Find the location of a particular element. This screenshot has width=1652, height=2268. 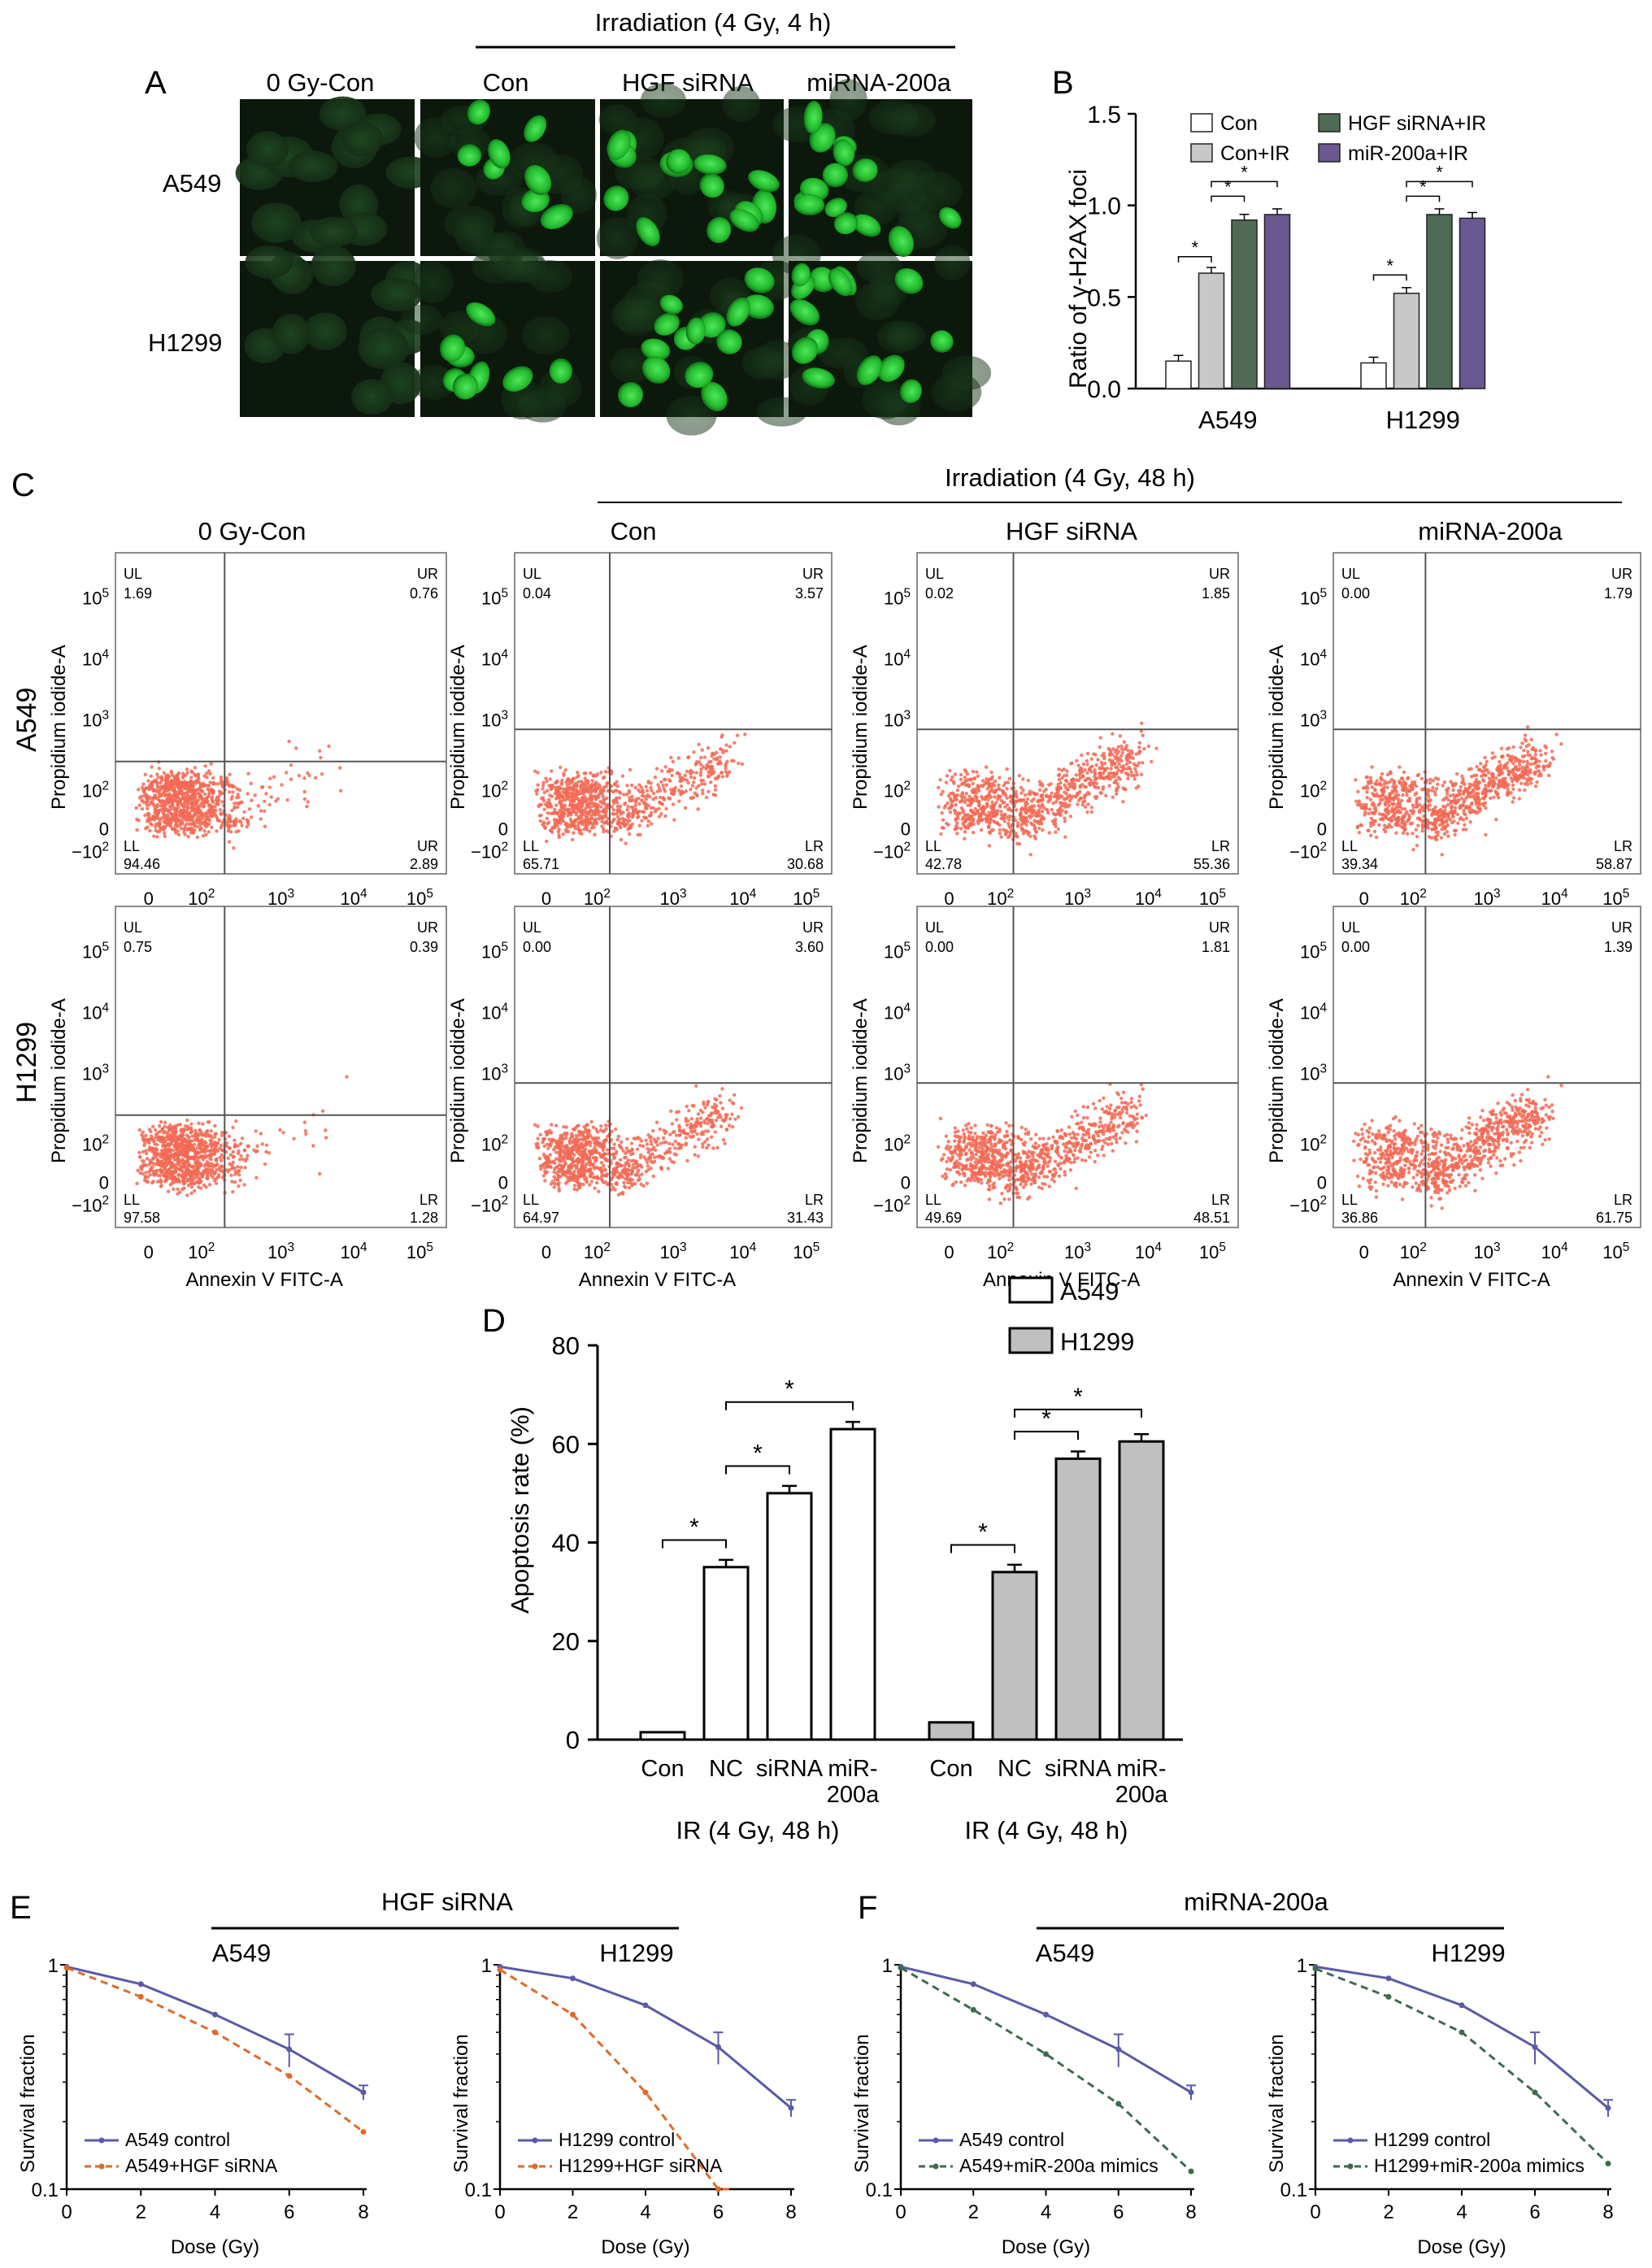

panel-b-bar is located at coordinates (1439, 301).